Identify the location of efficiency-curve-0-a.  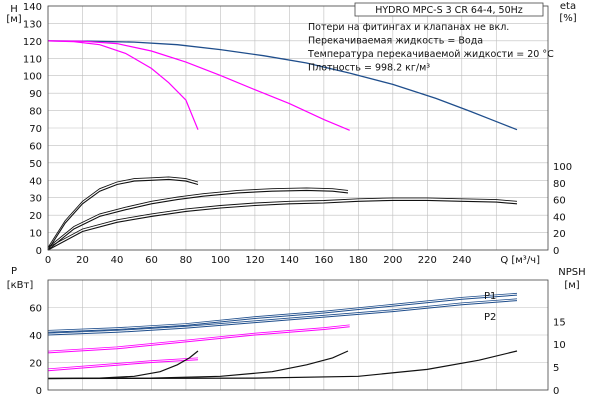
(123, 214).